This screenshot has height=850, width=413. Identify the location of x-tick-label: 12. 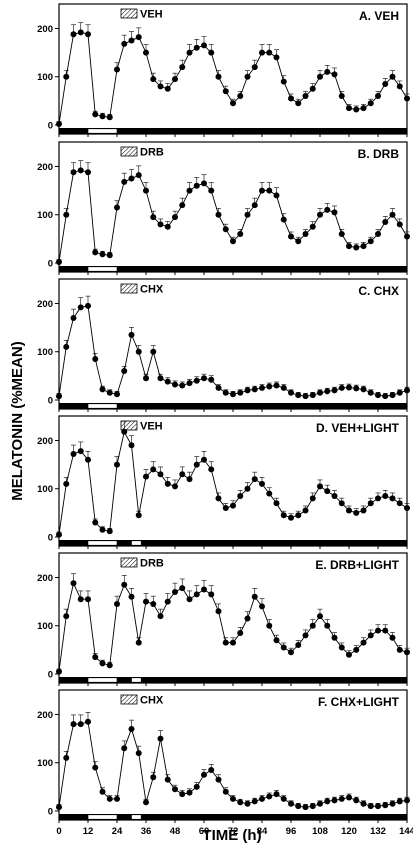
(88, 831).